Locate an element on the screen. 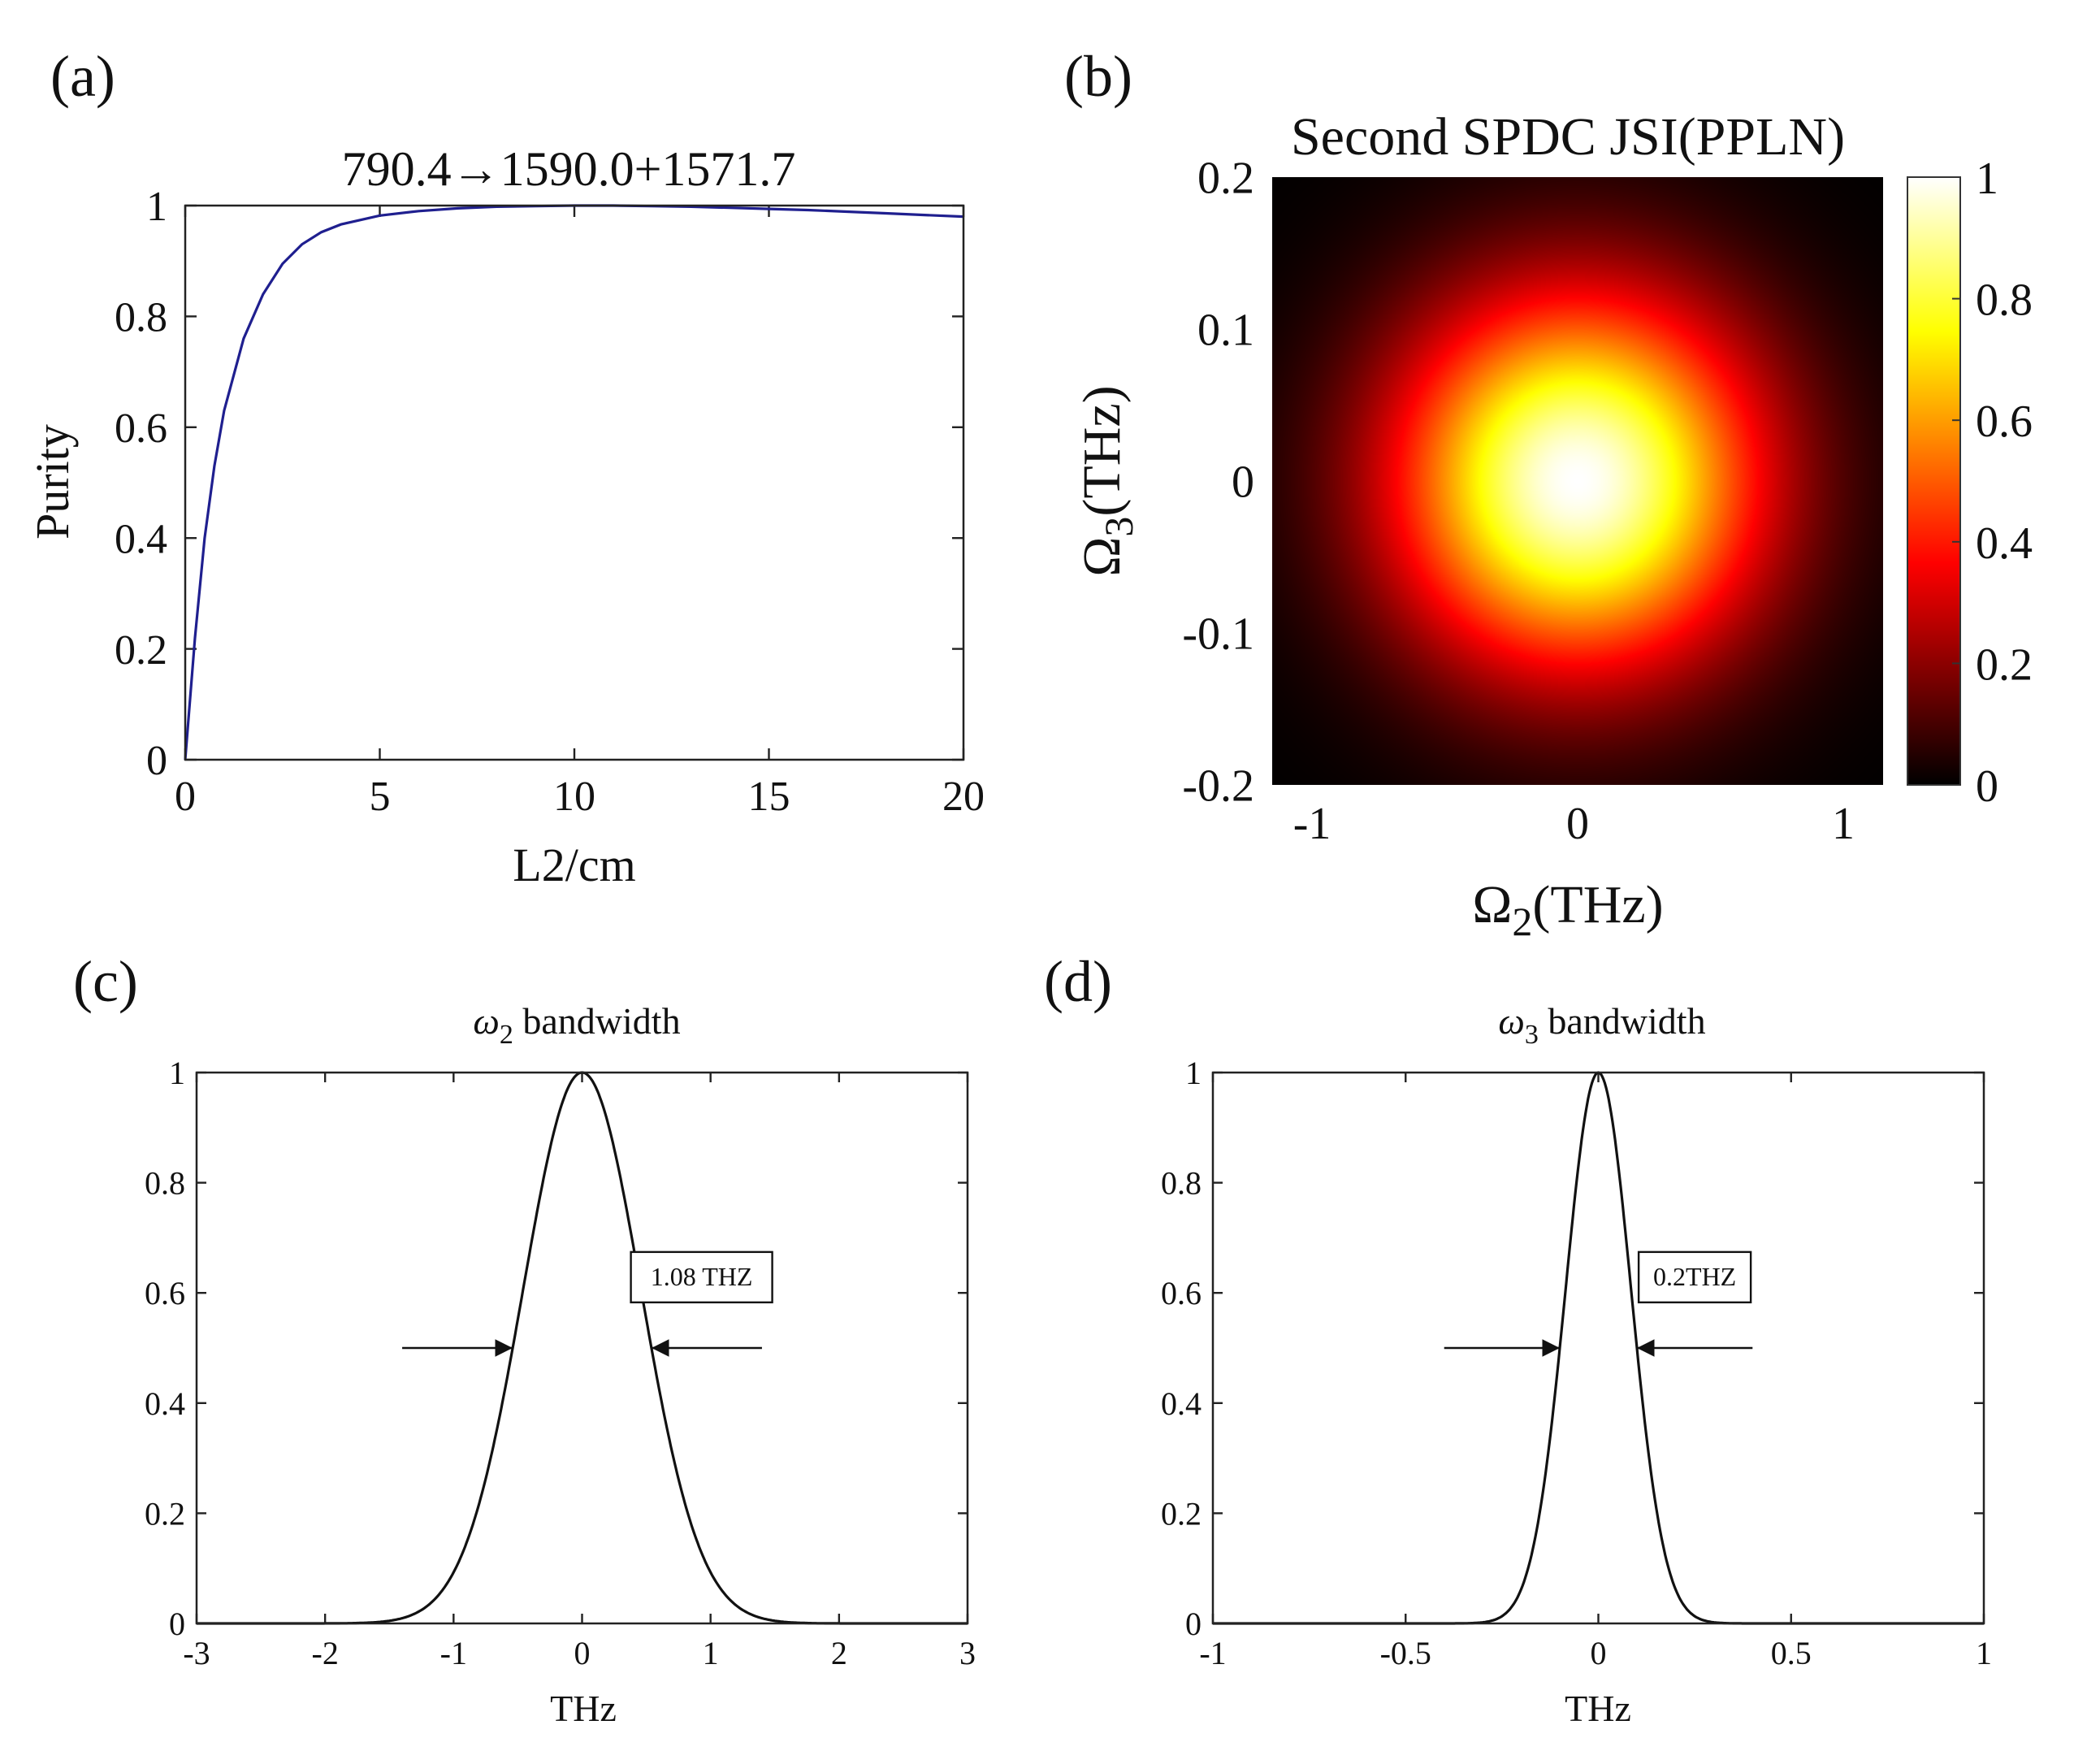  panel-b-ticks: -1 0 1 -0.2 -0.1 0 0.1 0.2 is located at coordinates (1518, 501).